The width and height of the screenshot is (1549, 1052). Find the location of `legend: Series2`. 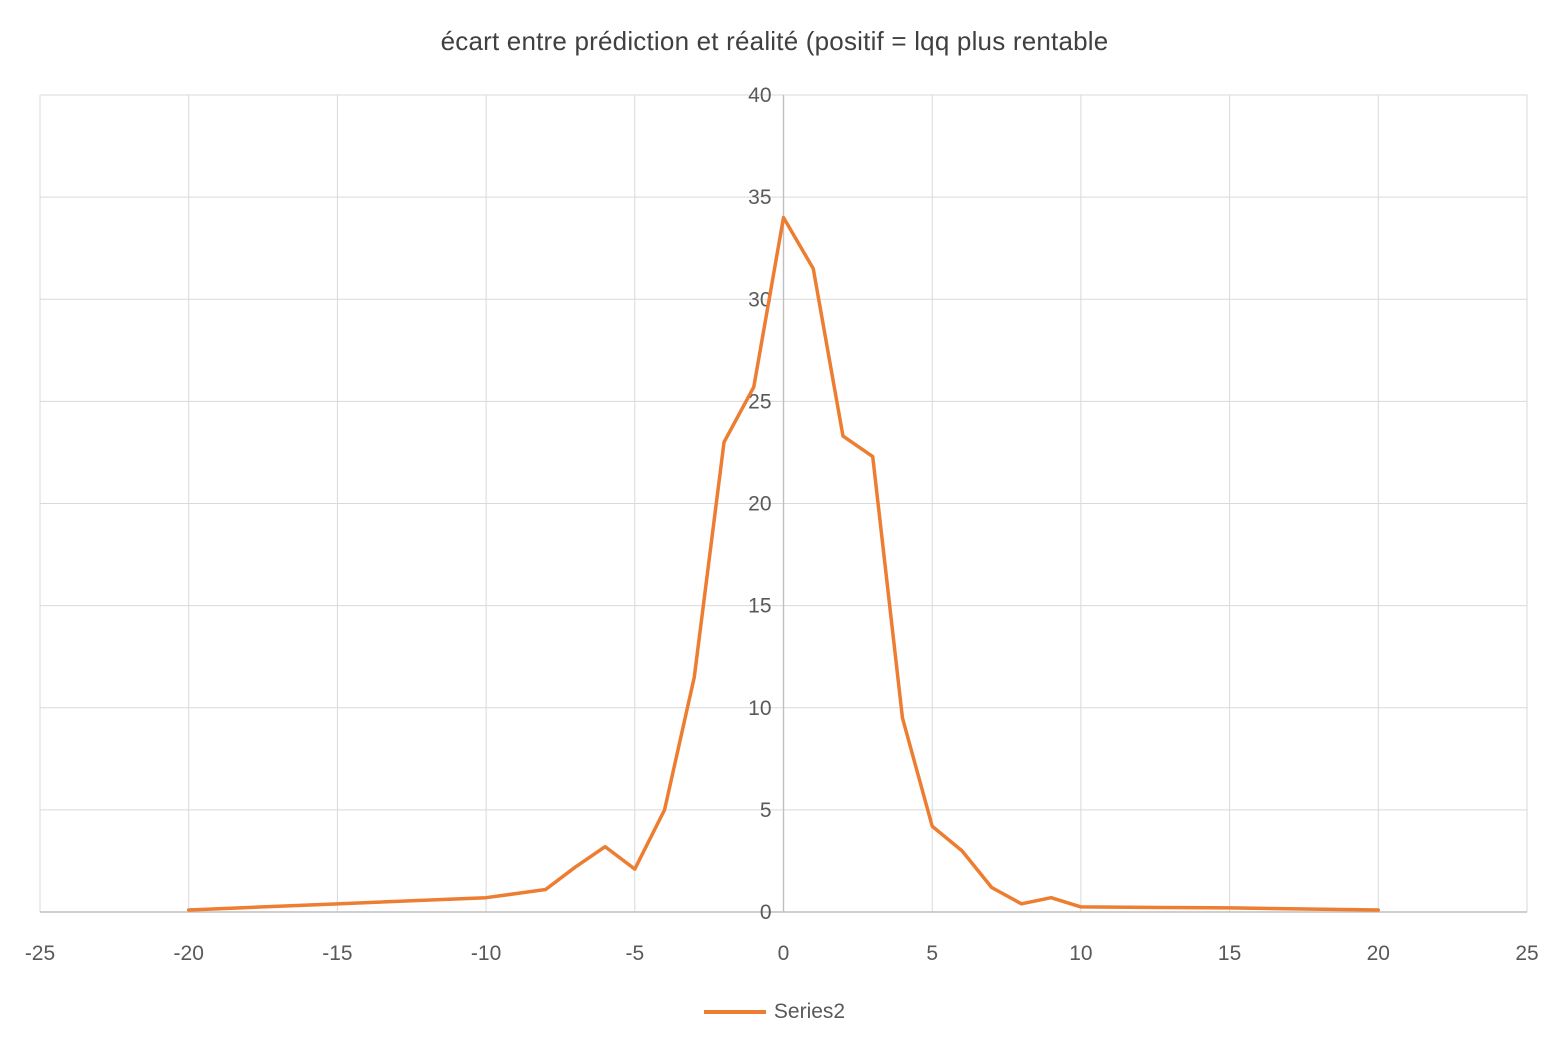

legend: Series2 is located at coordinates (774, 1012).